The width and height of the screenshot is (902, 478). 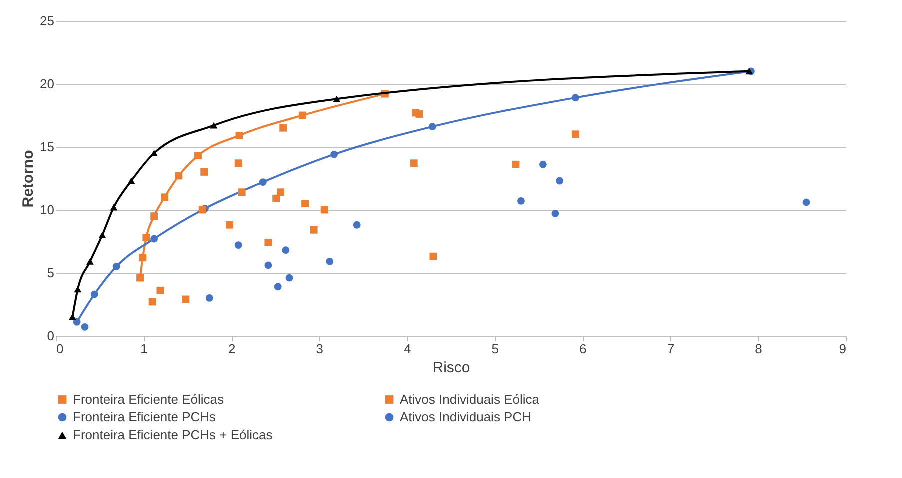 What do you see at coordinates (470, 399) in the screenshot?
I see `legend-label: Ativos Individuais Eólica` at bounding box center [470, 399].